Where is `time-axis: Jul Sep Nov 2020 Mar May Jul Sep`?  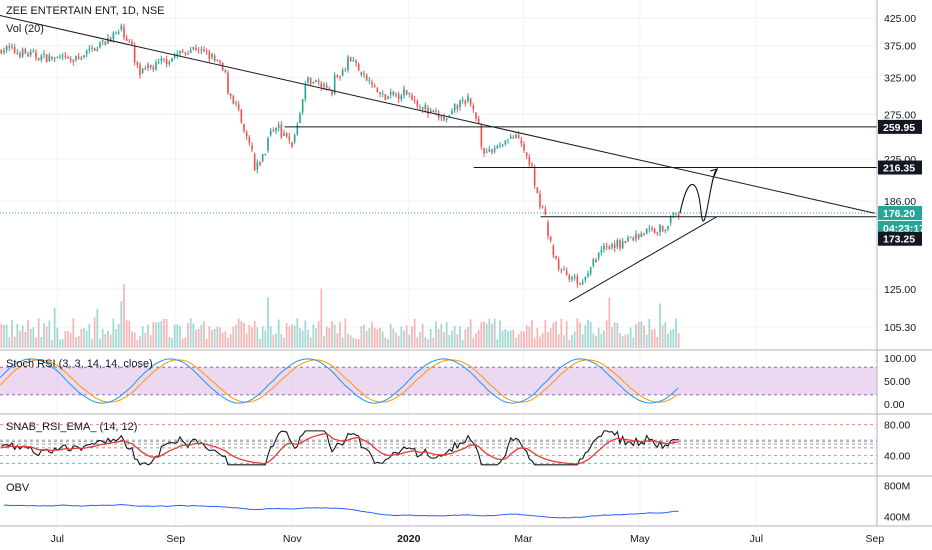
time-axis: Jul Sep Nov 2020 Mar May Jul Sep is located at coordinates (468, 539).